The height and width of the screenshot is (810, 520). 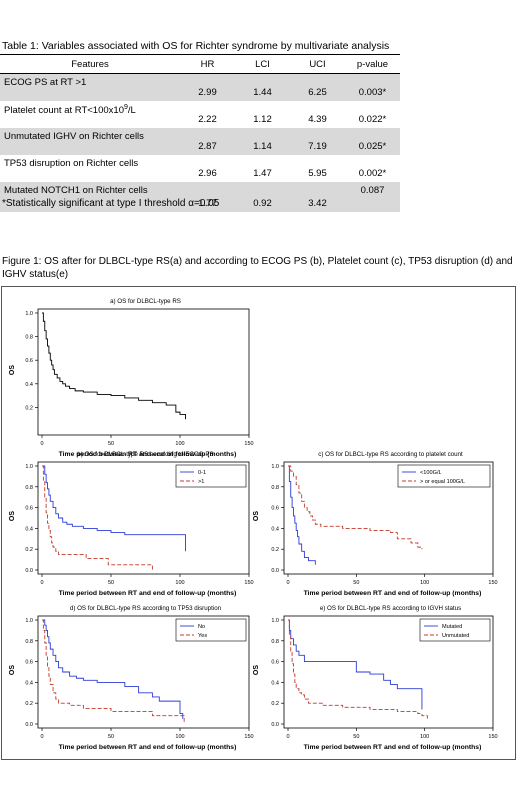 I want to click on uci-cell: 3.42, so click(x=317, y=197).